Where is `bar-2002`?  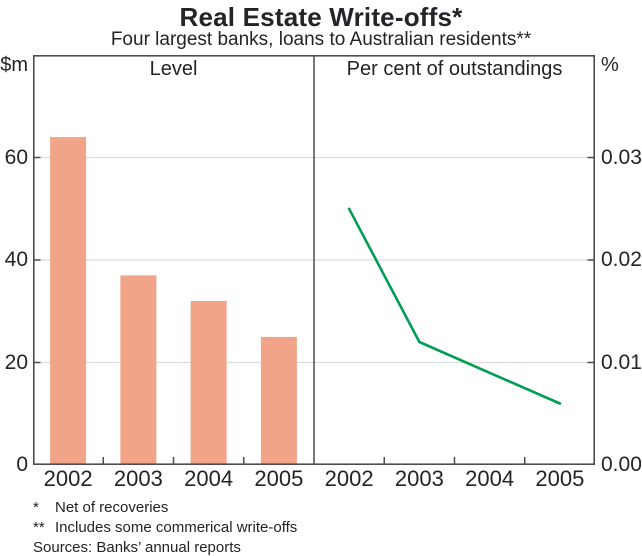
bar-2002 is located at coordinates (68, 301).